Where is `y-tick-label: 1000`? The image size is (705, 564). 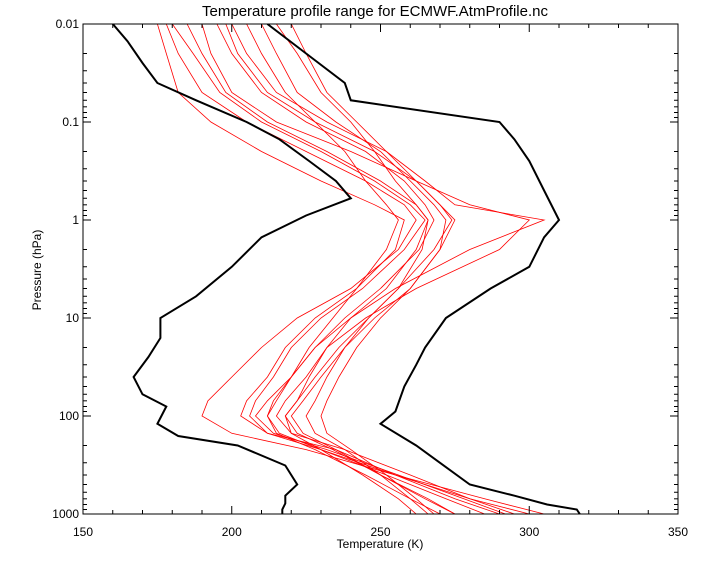 y-tick-label: 1000 is located at coordinates (65, 514).